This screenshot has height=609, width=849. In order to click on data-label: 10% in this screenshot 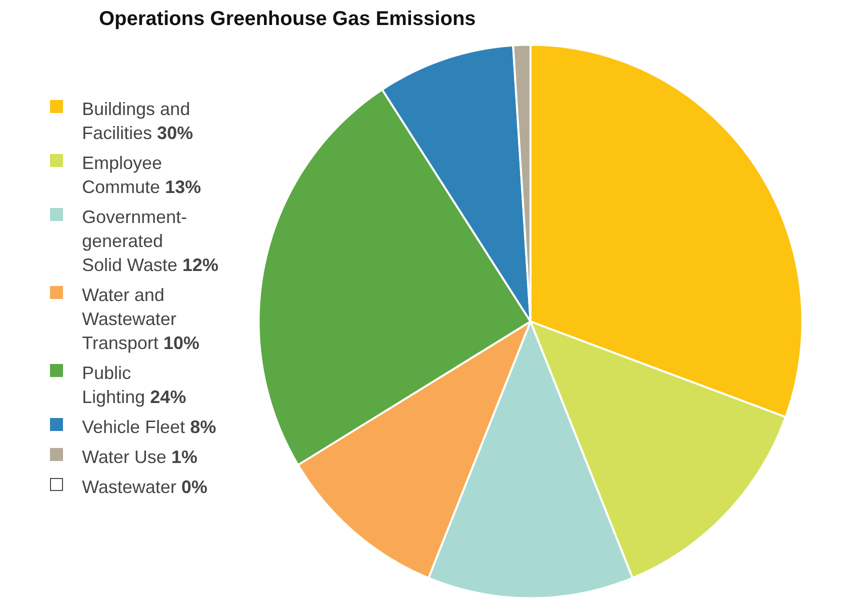, I will do `click(181, 343)`.